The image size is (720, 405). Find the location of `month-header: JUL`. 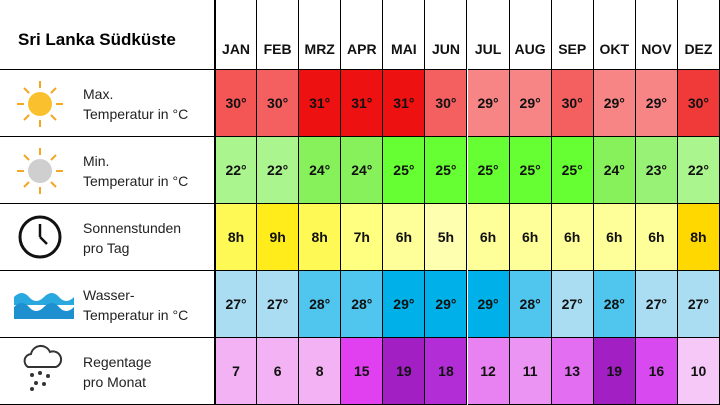

month-header: JUL is located at coordinates (488, 35).